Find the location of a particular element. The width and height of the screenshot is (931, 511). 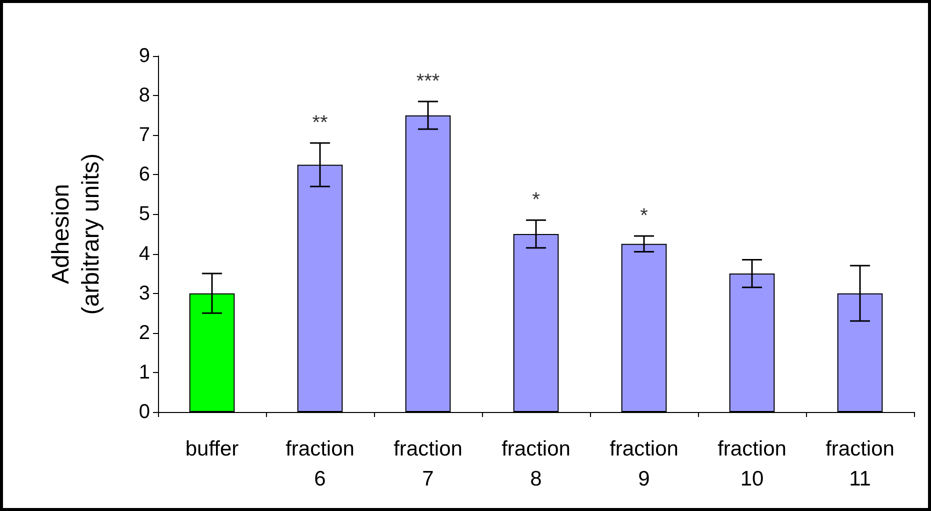

x-tick-label: fraction 7 is located at coordinates (428, 464).